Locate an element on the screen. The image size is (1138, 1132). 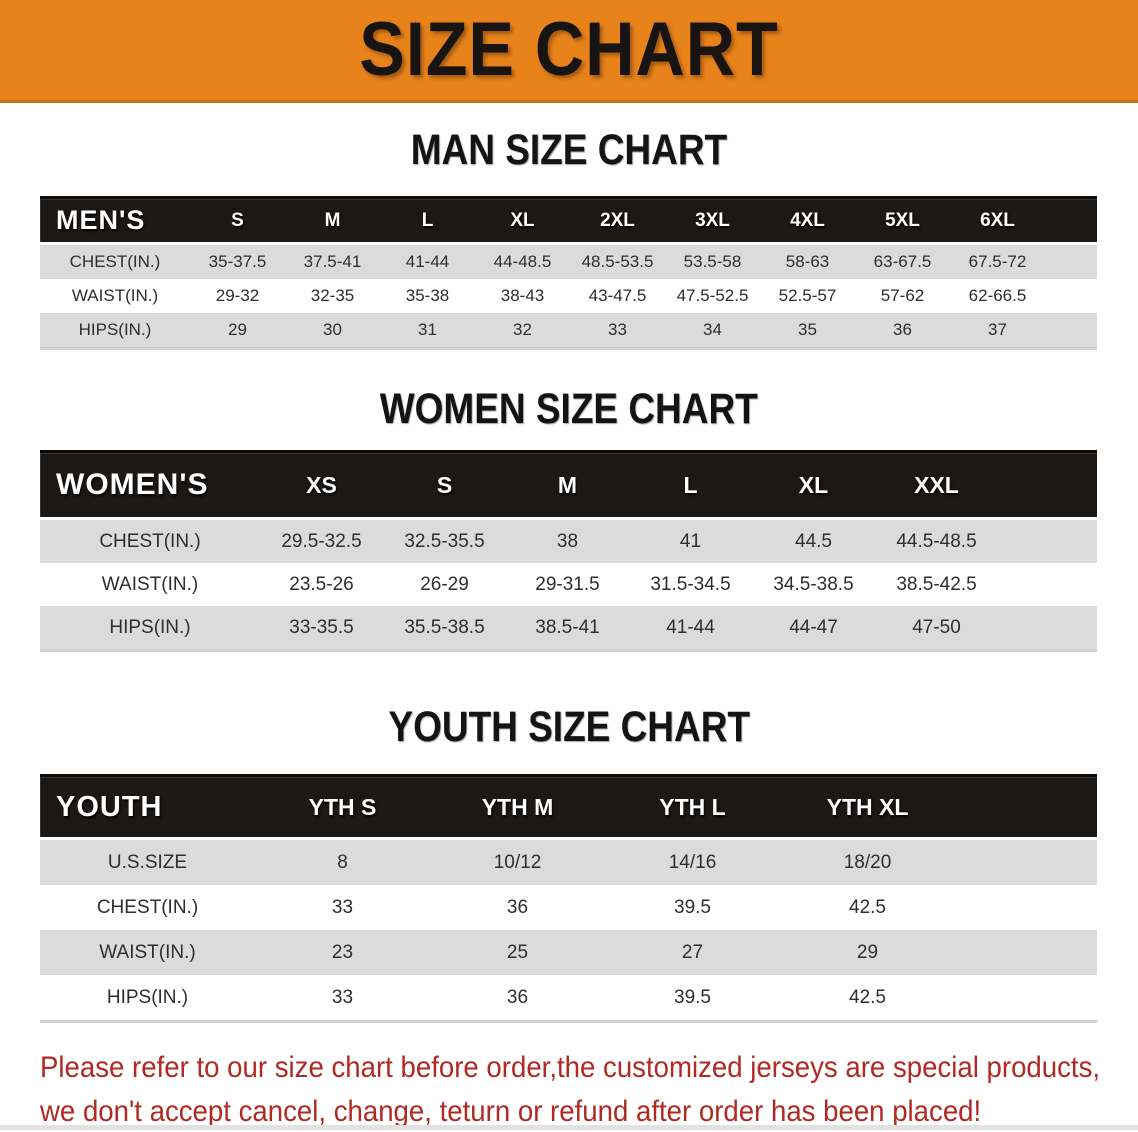
table-cell: 35 is located at coordinates (807, 329).